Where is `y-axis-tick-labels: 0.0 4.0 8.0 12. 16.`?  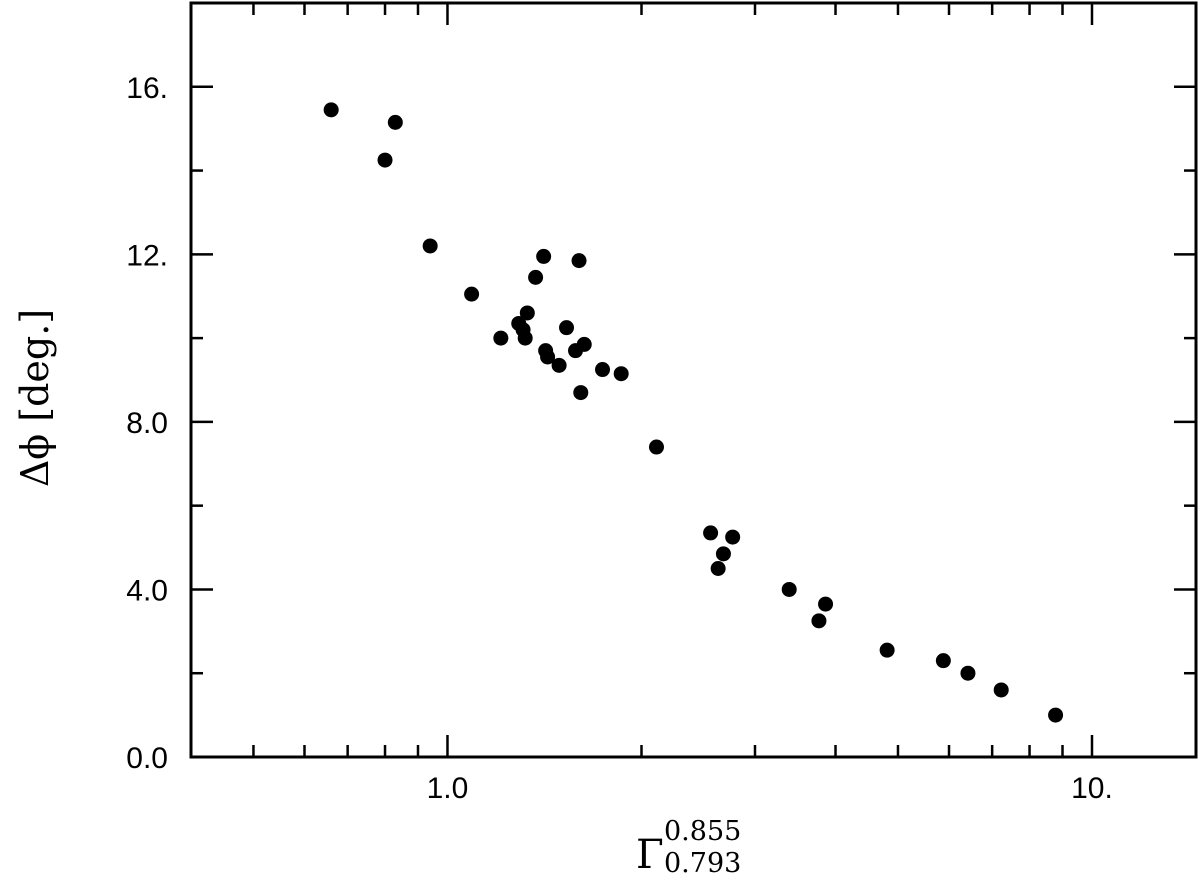
y-axis-tick-labels: 0.0 4.0 8.0 12. 16. is located at coordinates (147, 423).